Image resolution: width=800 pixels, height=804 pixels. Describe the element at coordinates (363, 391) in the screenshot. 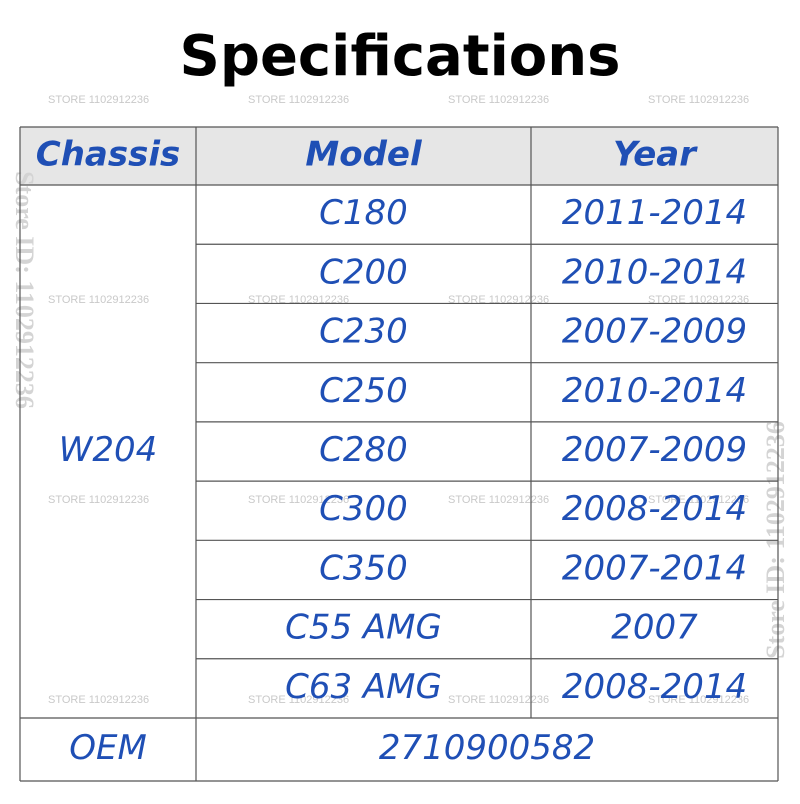

I see `model-cell: C250` at that location.